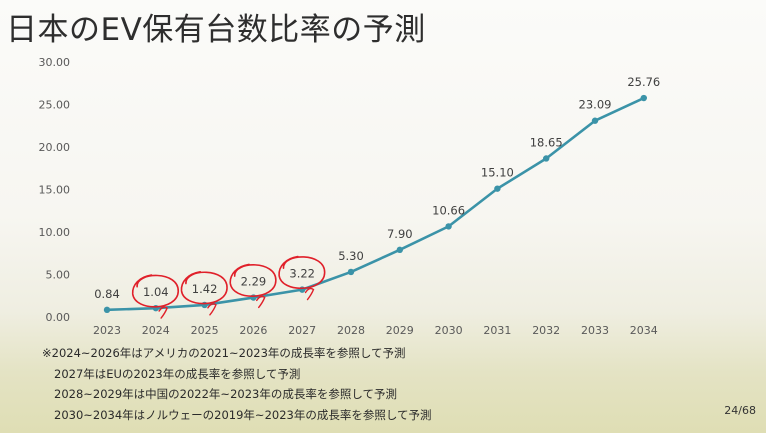 This screenshot has width=766, height=433. What do you see at coordinates (595, 330) in the screenshot?
I see `x-tick-label: 2033` at bounding box center [595, 330].